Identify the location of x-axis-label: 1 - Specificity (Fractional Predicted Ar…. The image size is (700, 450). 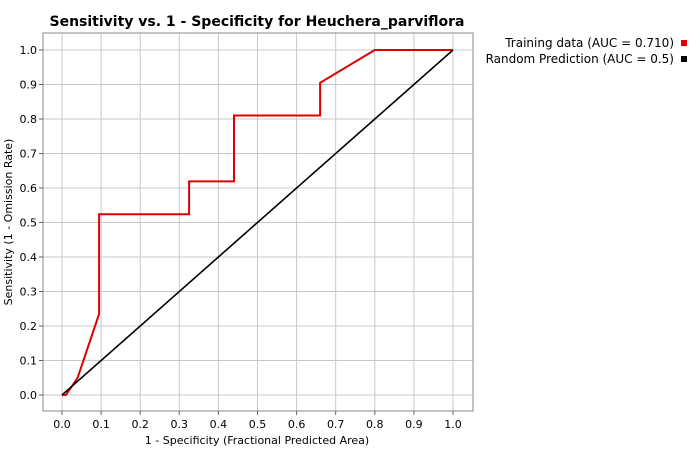
(257, 440).